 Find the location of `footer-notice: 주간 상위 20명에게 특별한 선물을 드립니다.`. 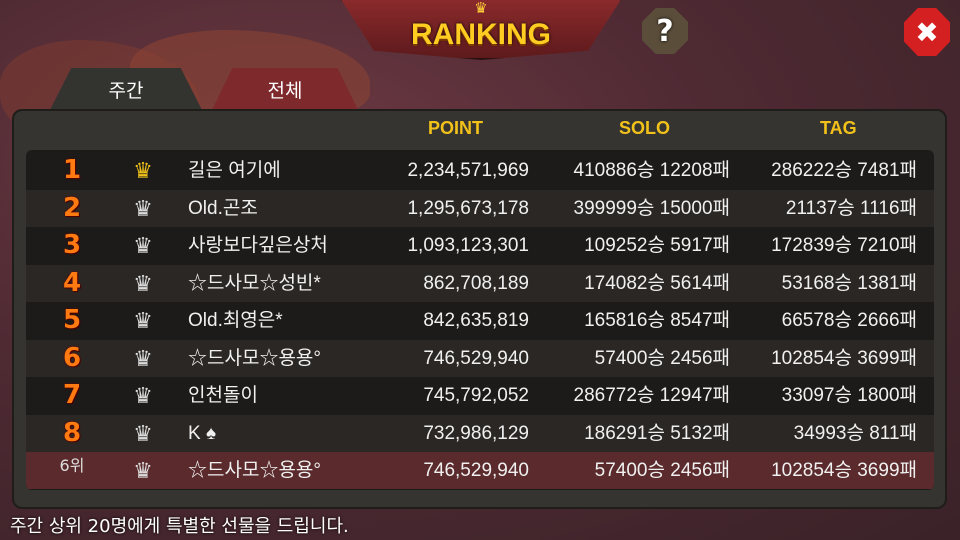

footer-notice: 주간 상위 20명에게 특별한 선물을 드립니다. is located at coordinates (179, 526).